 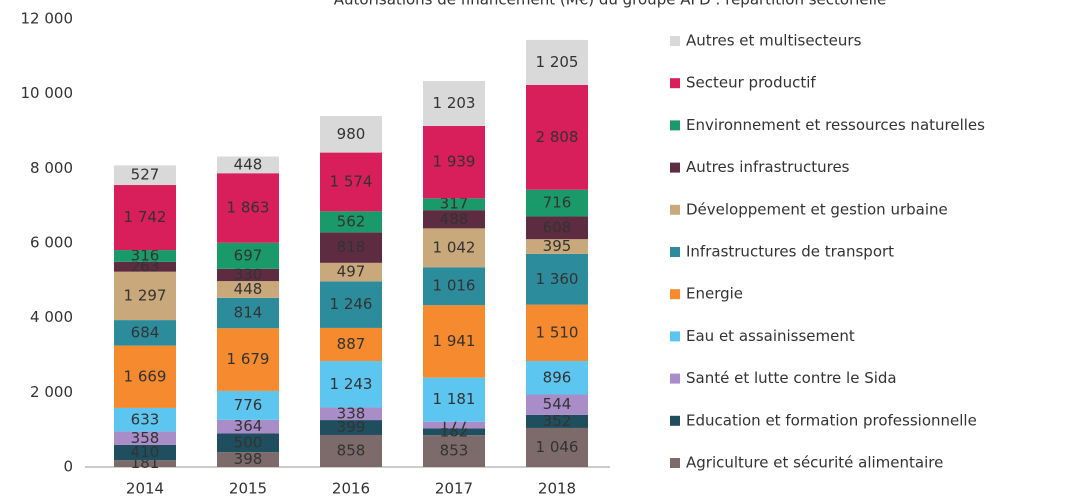 What do you see at coordinates (68, 467) in the screenshot?
I see `y-tick-label: 0` at bounding box center [68, 467].